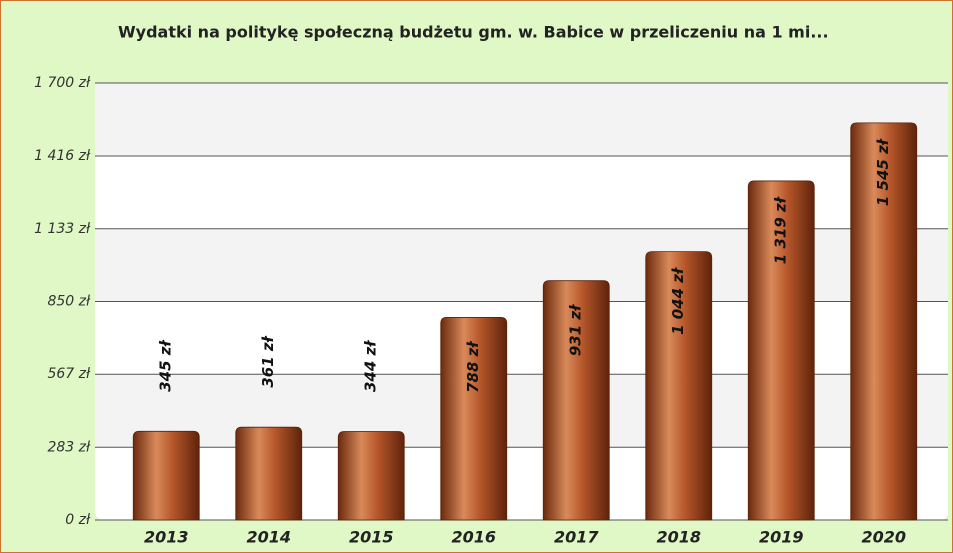 This screenshot has height=553, width=953. I want to click on y-tick-label: 850 zł, so click(69, 302).